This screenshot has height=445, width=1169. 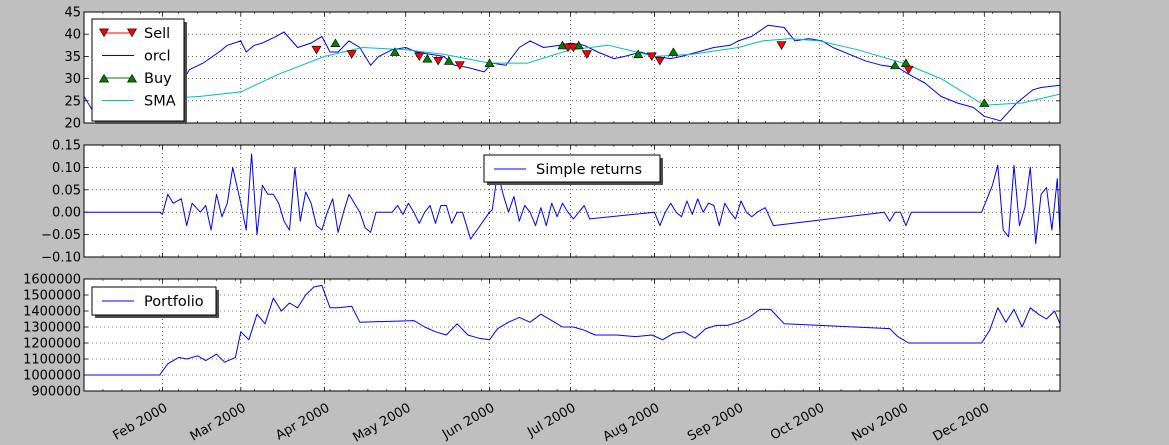 I want to click on legend-box, so click(x=138, y=70).